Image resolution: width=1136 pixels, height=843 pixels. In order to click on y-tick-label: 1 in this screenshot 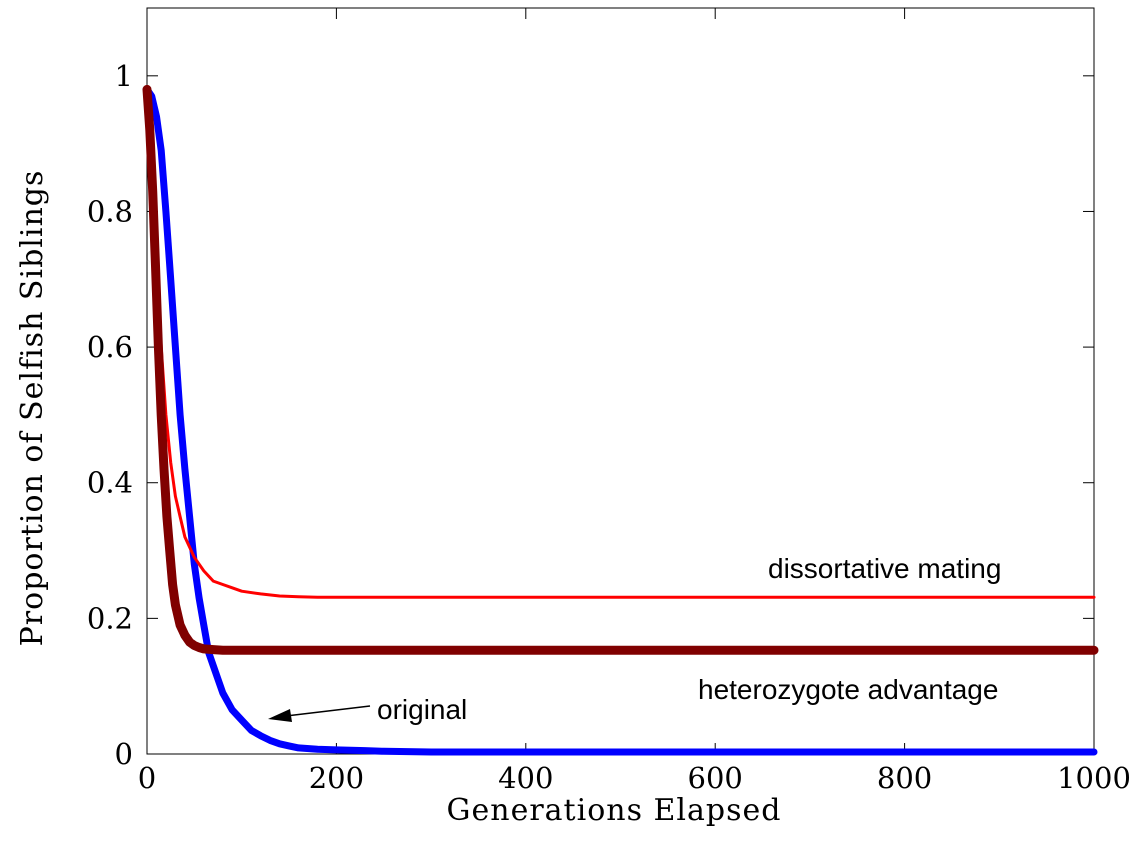, I will do `click(124, 76)`.